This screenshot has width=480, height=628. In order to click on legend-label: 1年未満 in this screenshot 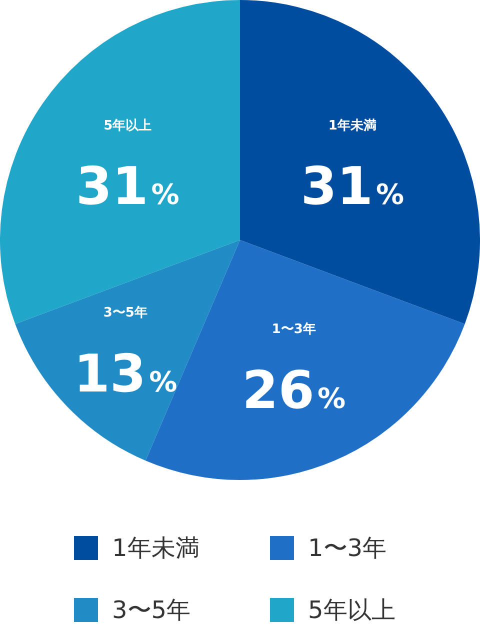, I will do `click(156, 548)`.